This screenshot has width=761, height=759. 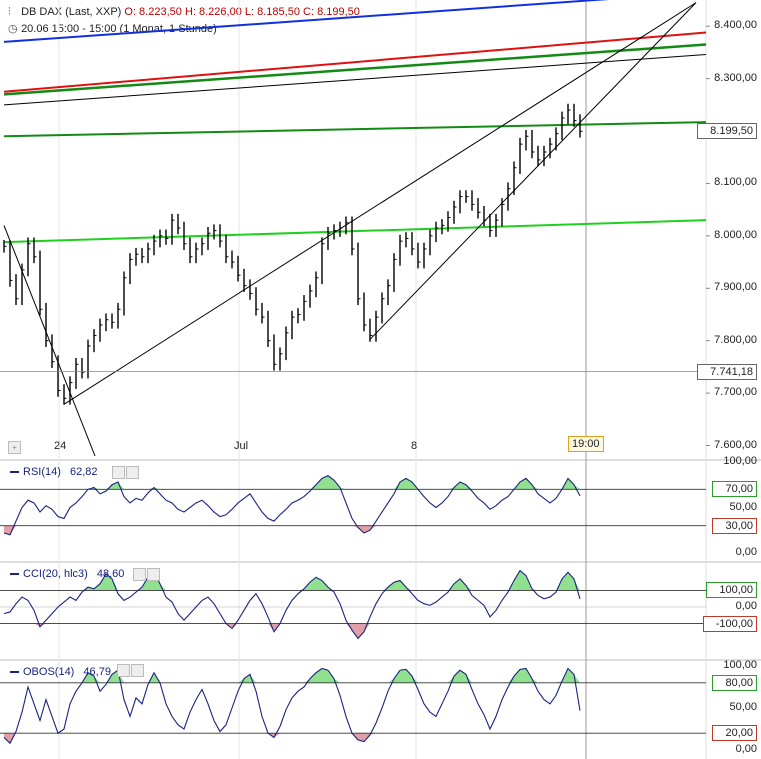 I want to click on last-price-badge: 8.199,50, so click(x=727, y=131).